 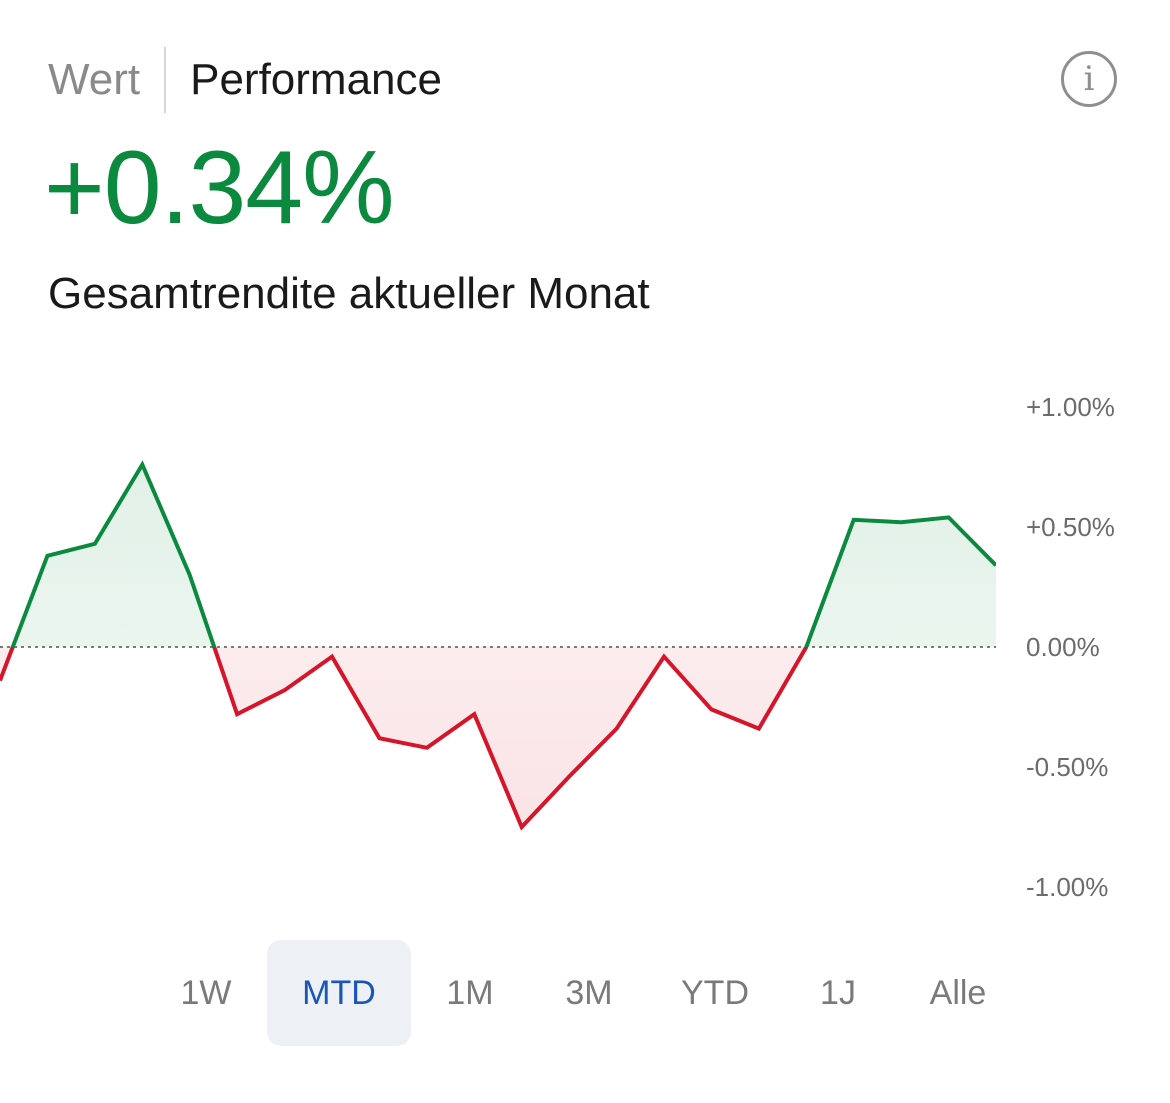 What do you see at coordinates (589, 993) in the screenshot?
I see `range-3m-button: 3M` at bounding box center [589, 993].